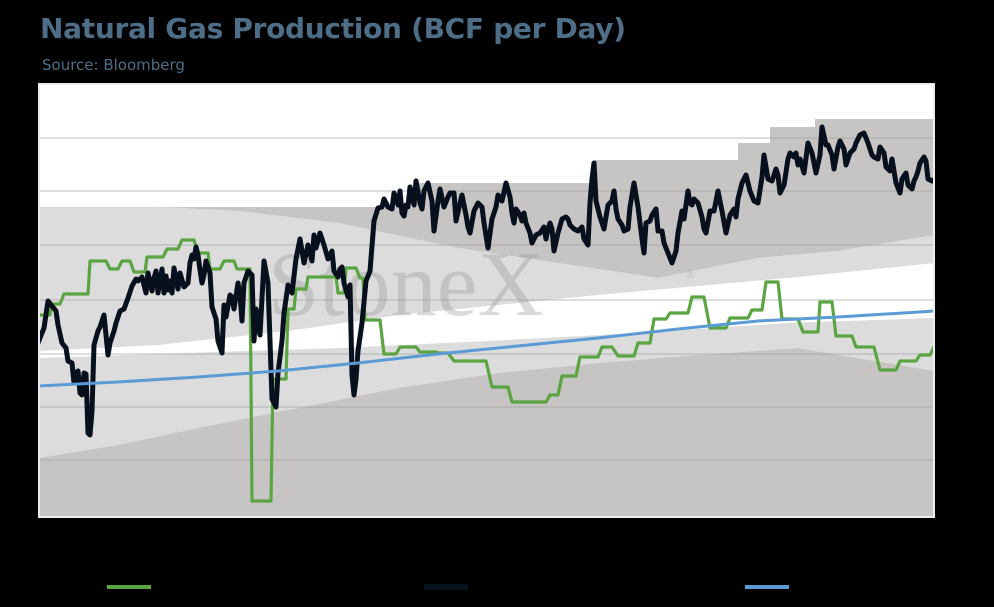  I want to click on watermark-registered-mark: ®, so click(690, 274).